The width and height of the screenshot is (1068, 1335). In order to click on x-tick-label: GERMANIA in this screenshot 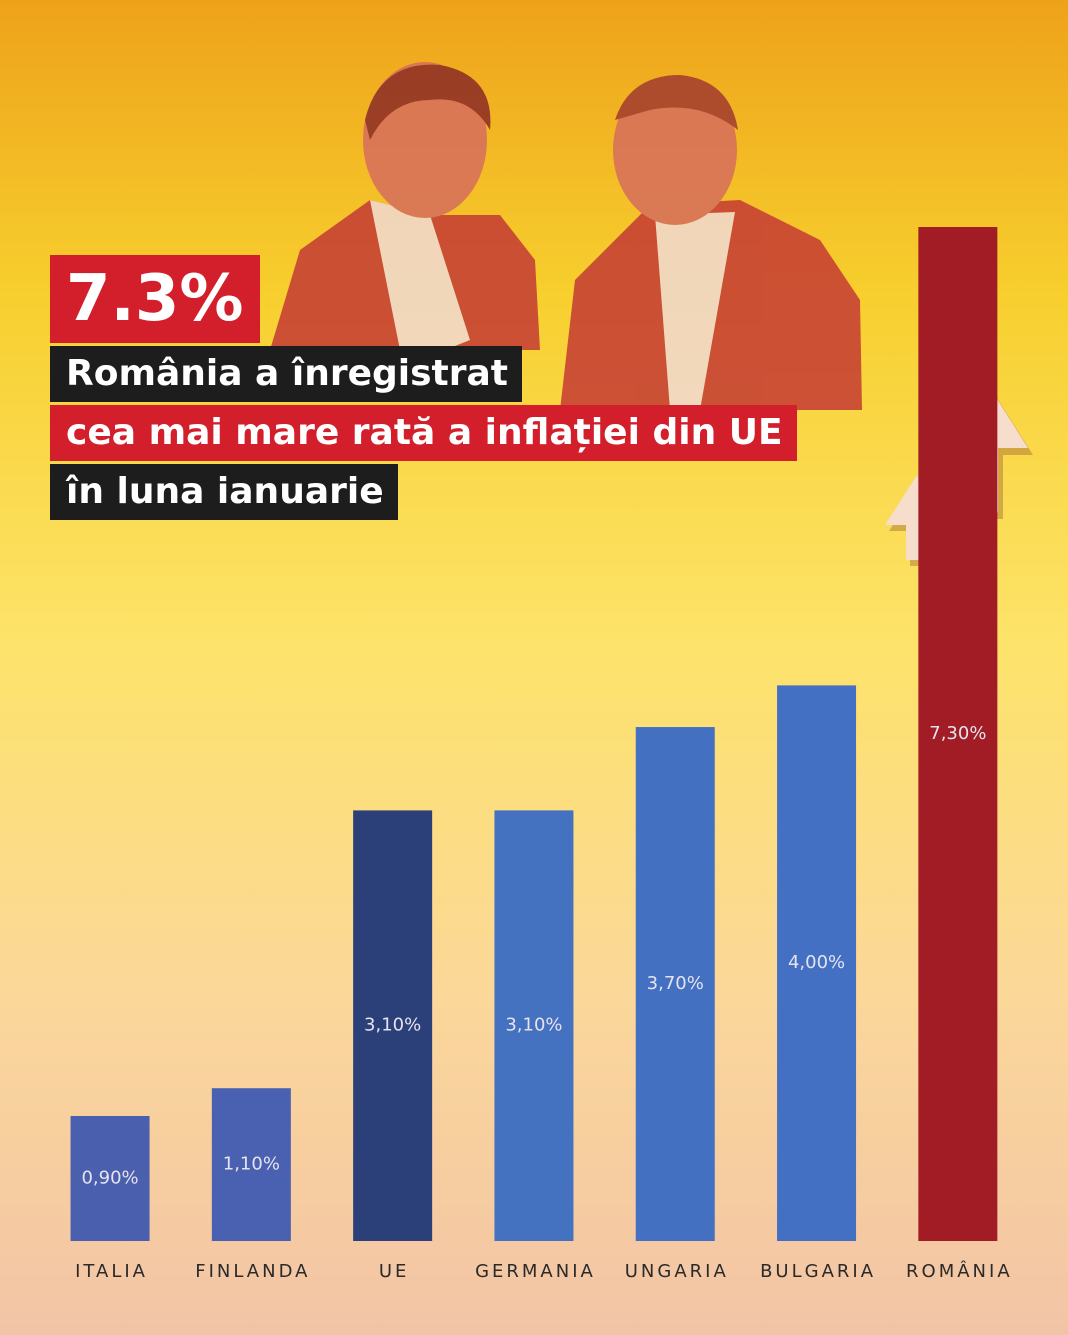, I will do `click(535, 1271)`.